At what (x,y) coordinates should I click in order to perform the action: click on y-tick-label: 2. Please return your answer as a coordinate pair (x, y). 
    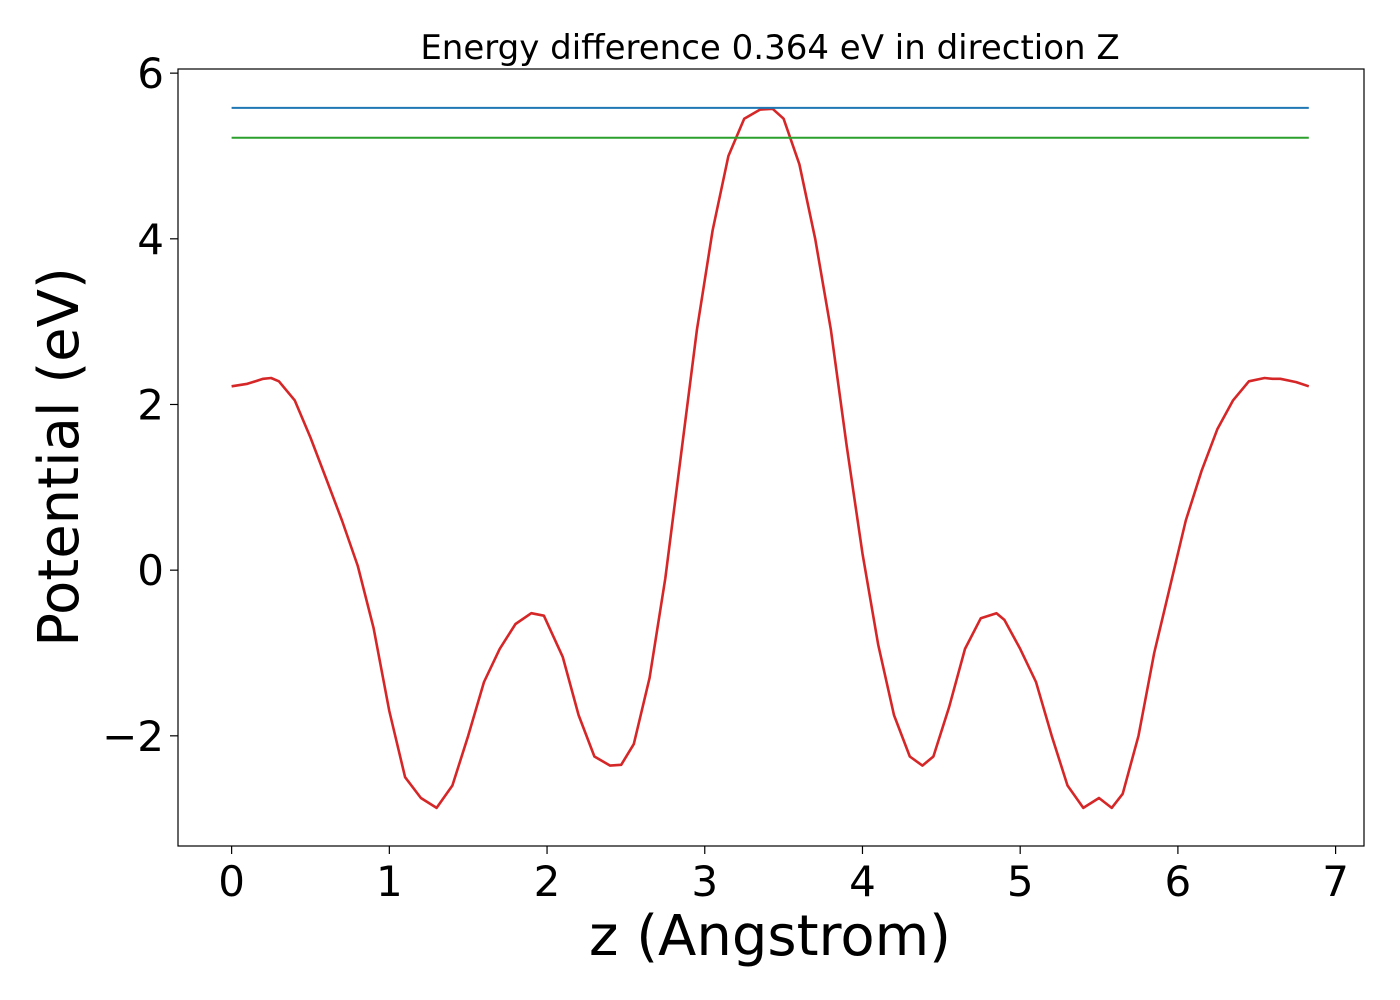
    Looking at the image, I should click on (150, 404).